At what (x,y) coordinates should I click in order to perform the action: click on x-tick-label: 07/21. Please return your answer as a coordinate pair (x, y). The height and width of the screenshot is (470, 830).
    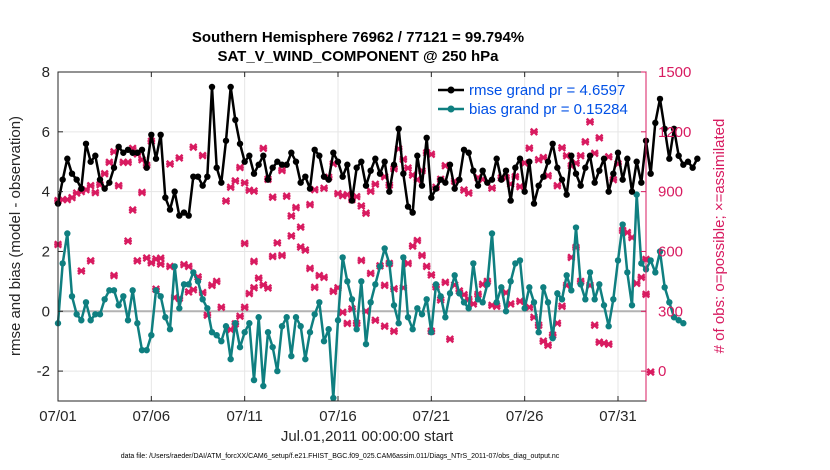
    Looking at the image, I should click on (432, 416).